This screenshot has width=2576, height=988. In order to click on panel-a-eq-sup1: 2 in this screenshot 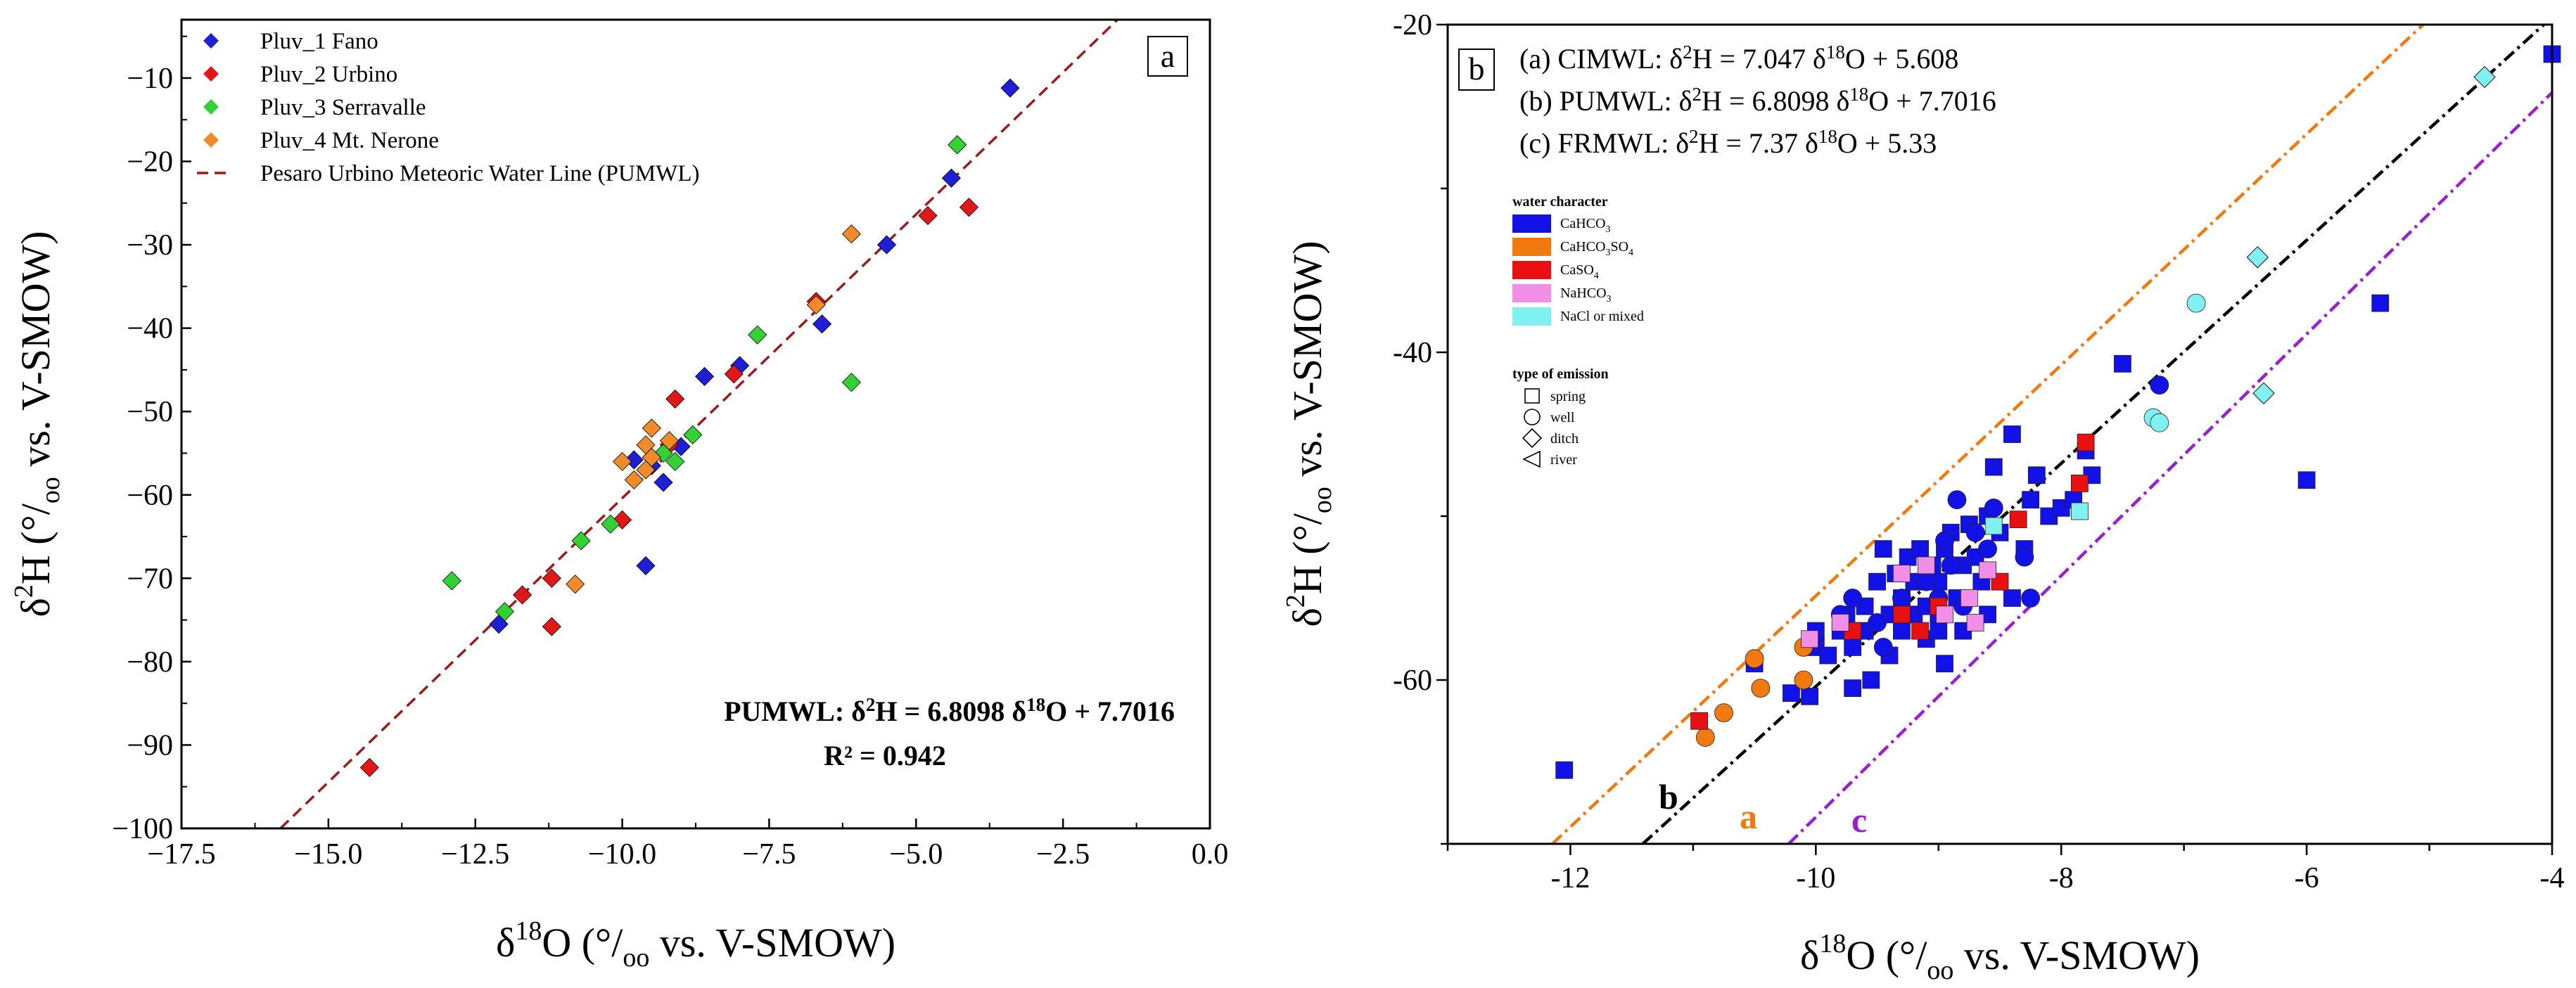, I will do `click(871, 704)`.